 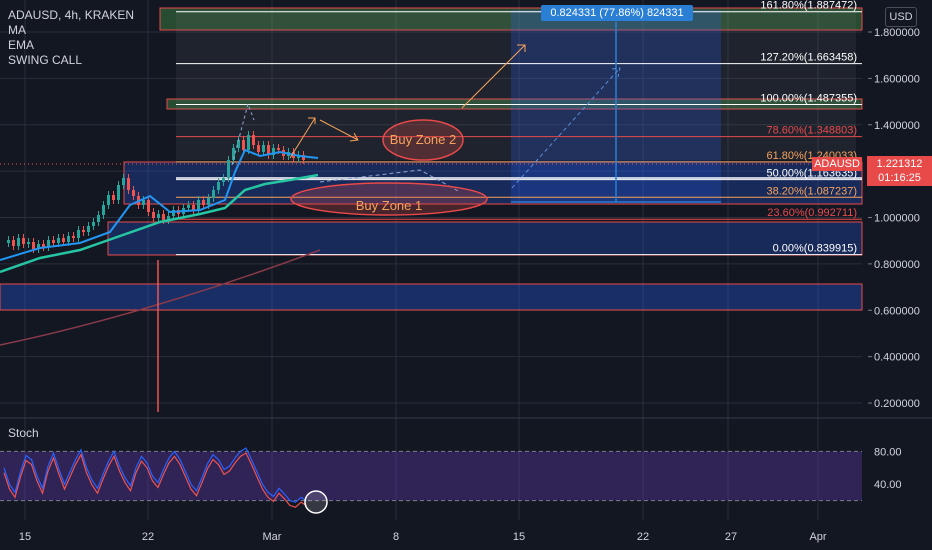 I want to click on fib-label-3: 78.60%(1.348803), so click(x=811, y=131).